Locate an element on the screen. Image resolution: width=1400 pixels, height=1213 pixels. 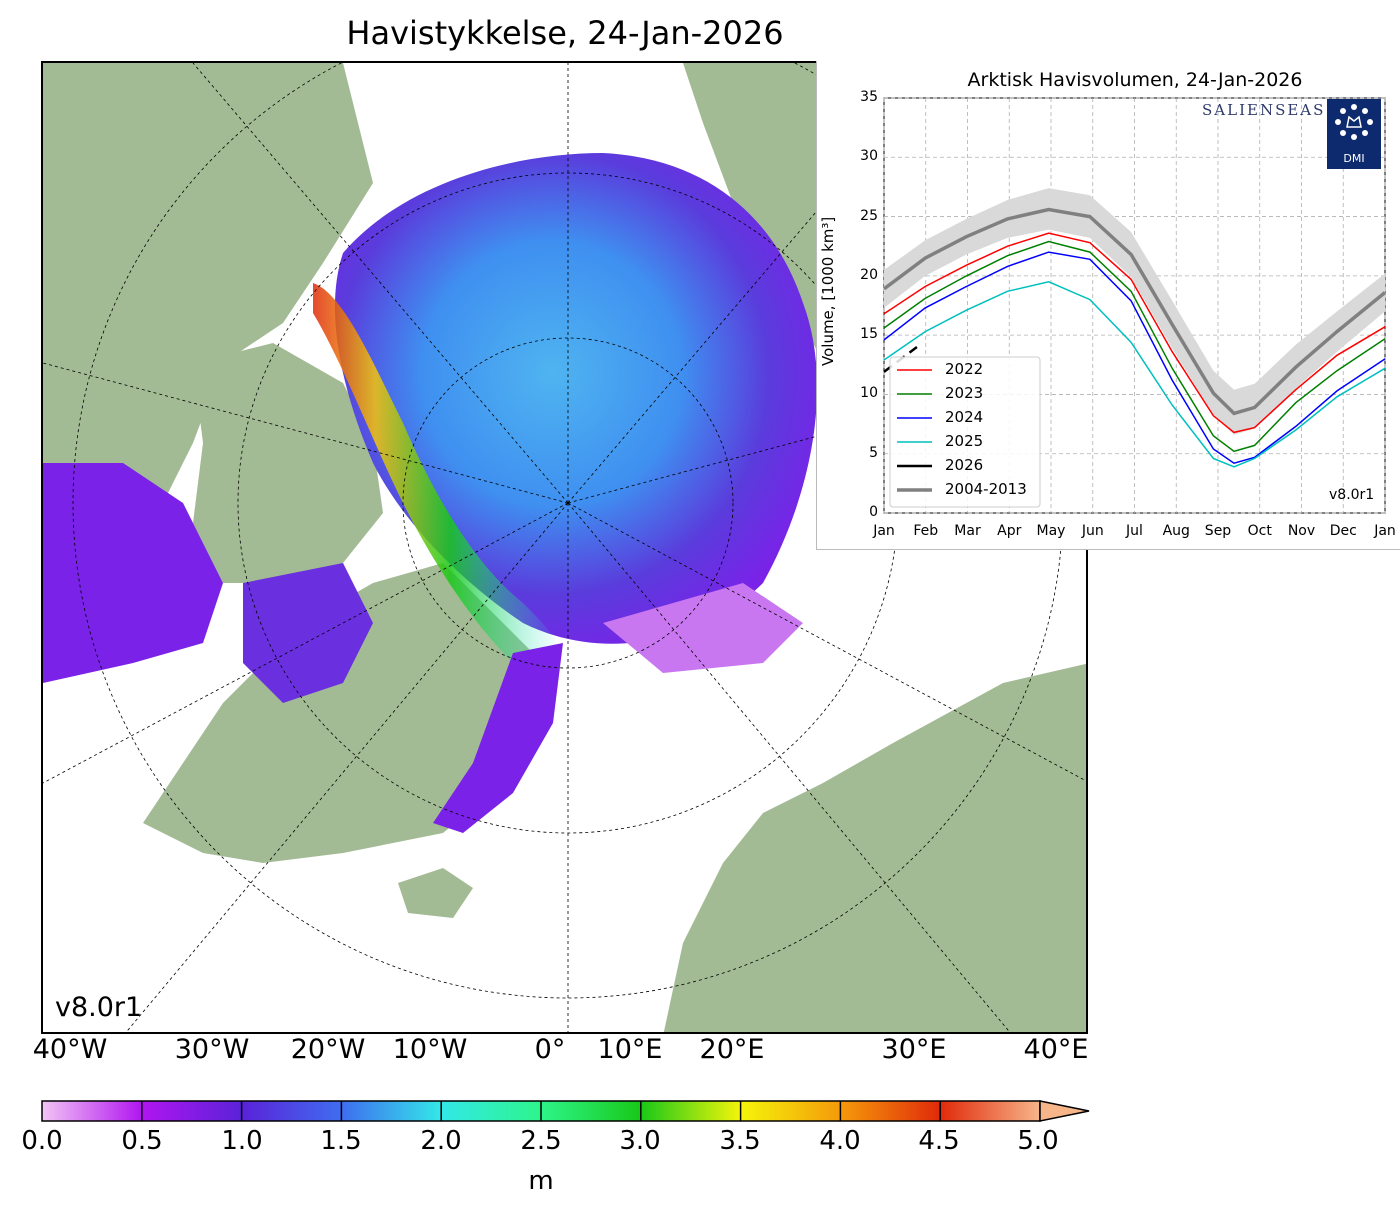
series-lines is located at coordinates (1134, 337).